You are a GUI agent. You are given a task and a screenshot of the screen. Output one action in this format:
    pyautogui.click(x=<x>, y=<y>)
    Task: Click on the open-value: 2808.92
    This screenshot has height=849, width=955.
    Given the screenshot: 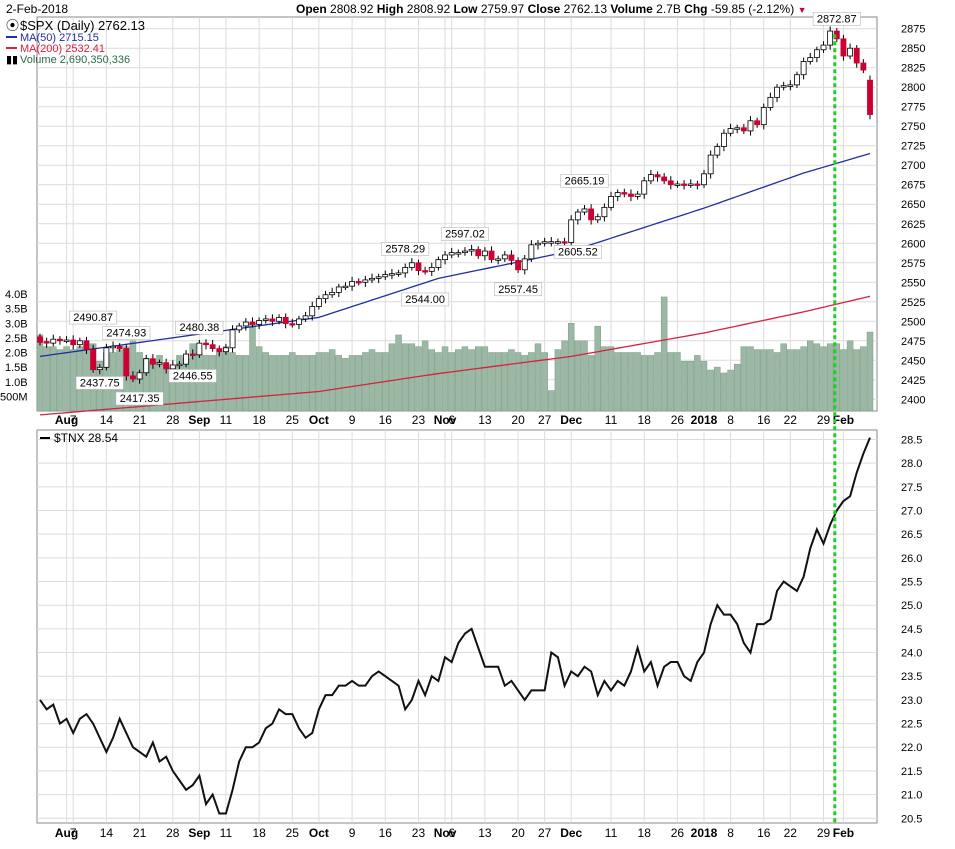 What is the action you would take?
    pyautogui.click(x=352, y=9)
    